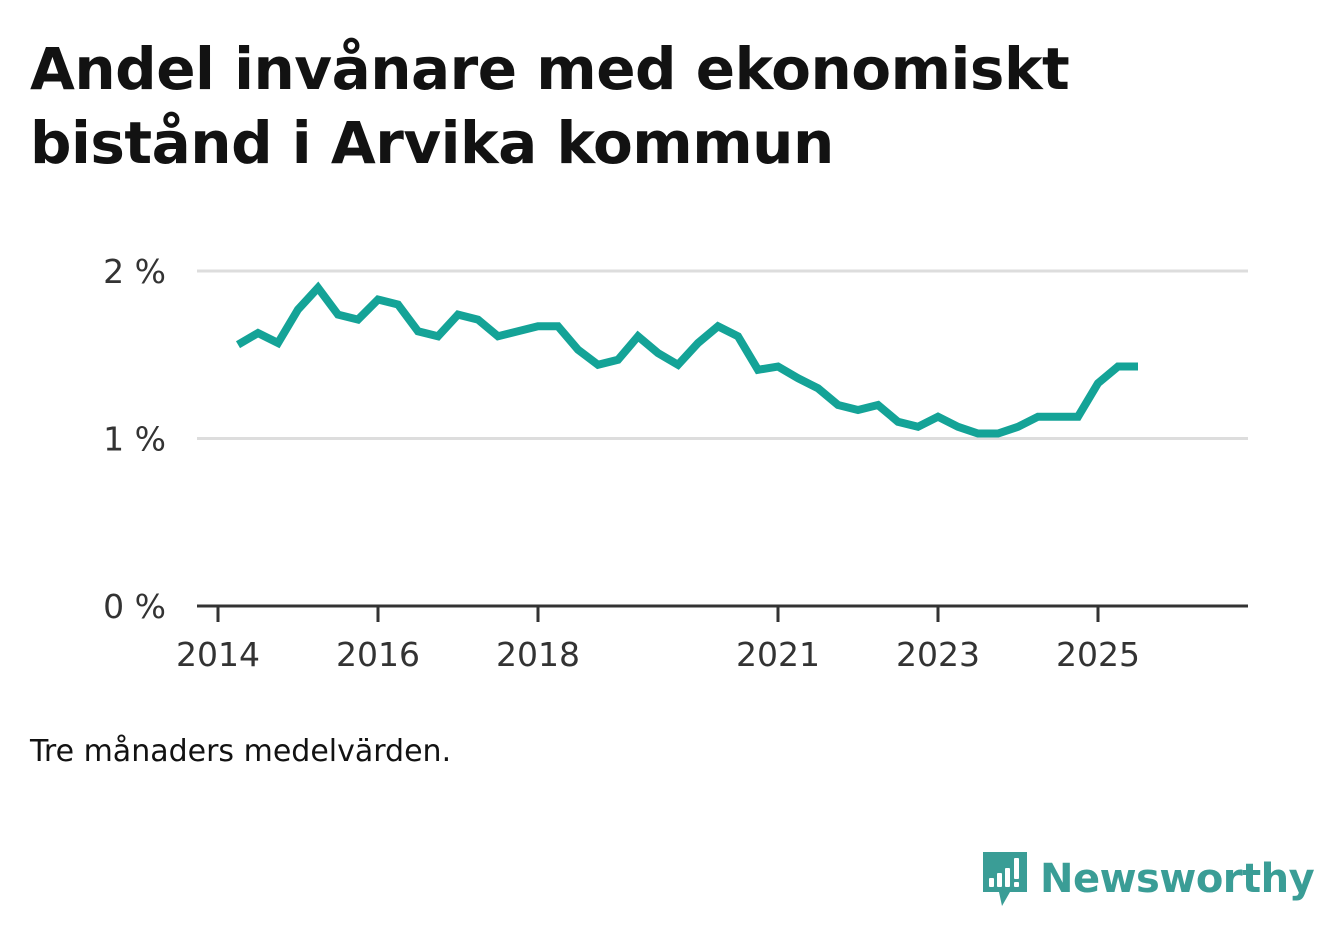 Image resolution: width=1322 pixels, height=939 pixels. Describe the element at coordinates (550, 69) in the screenshot. I see `chart-title-line-1: Andel invånare med ekonomiskt` at that location.